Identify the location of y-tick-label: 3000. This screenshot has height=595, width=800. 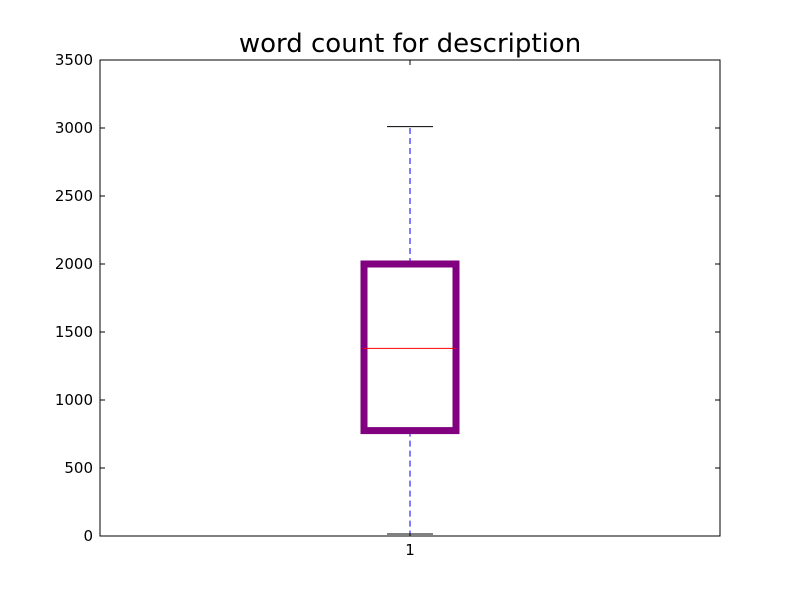
(74, 128).